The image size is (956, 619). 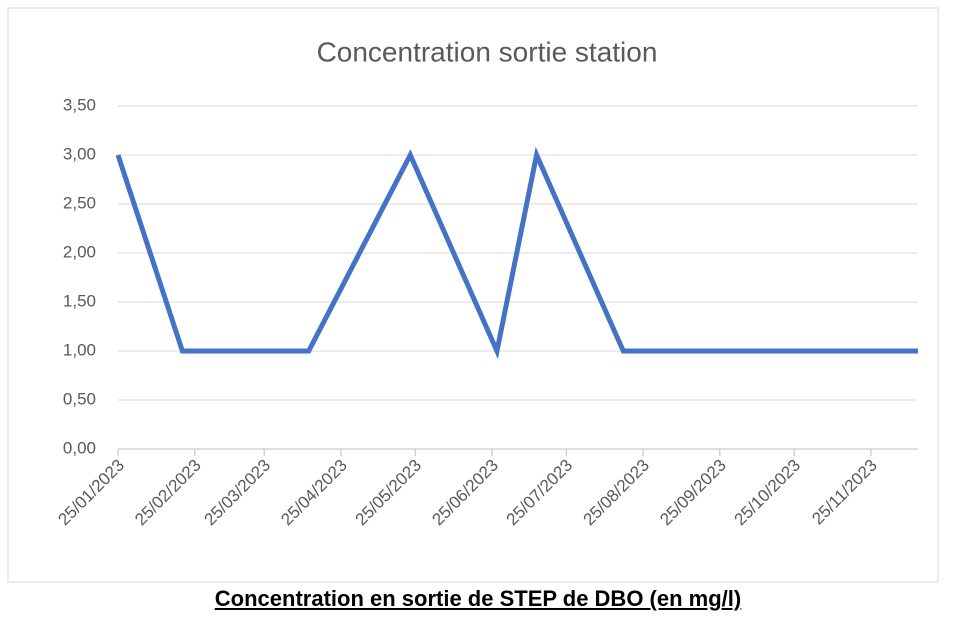 I want to click on y-tick-label: 3,50, so click(x=79, y=104).